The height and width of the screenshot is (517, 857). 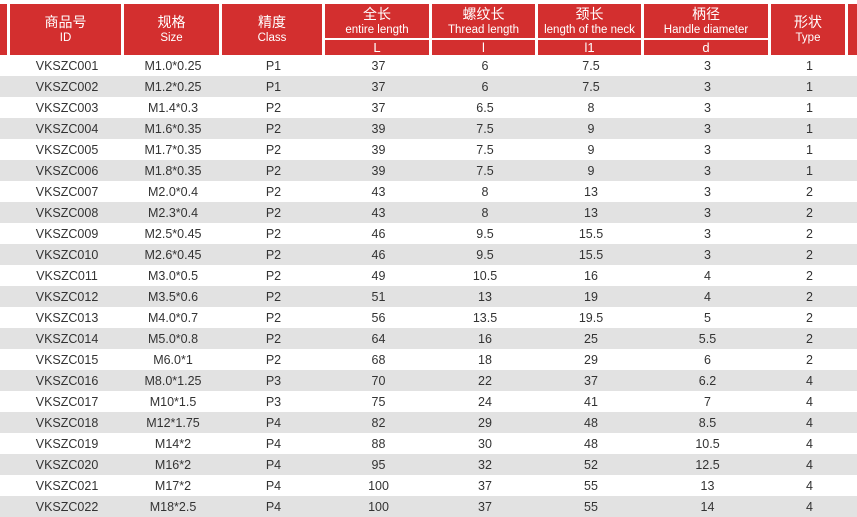 What do you see at coordinates (173, 191) in the screenshot?
I see `cell-size: M2.0*0.4` at bounding box center [173, 191].